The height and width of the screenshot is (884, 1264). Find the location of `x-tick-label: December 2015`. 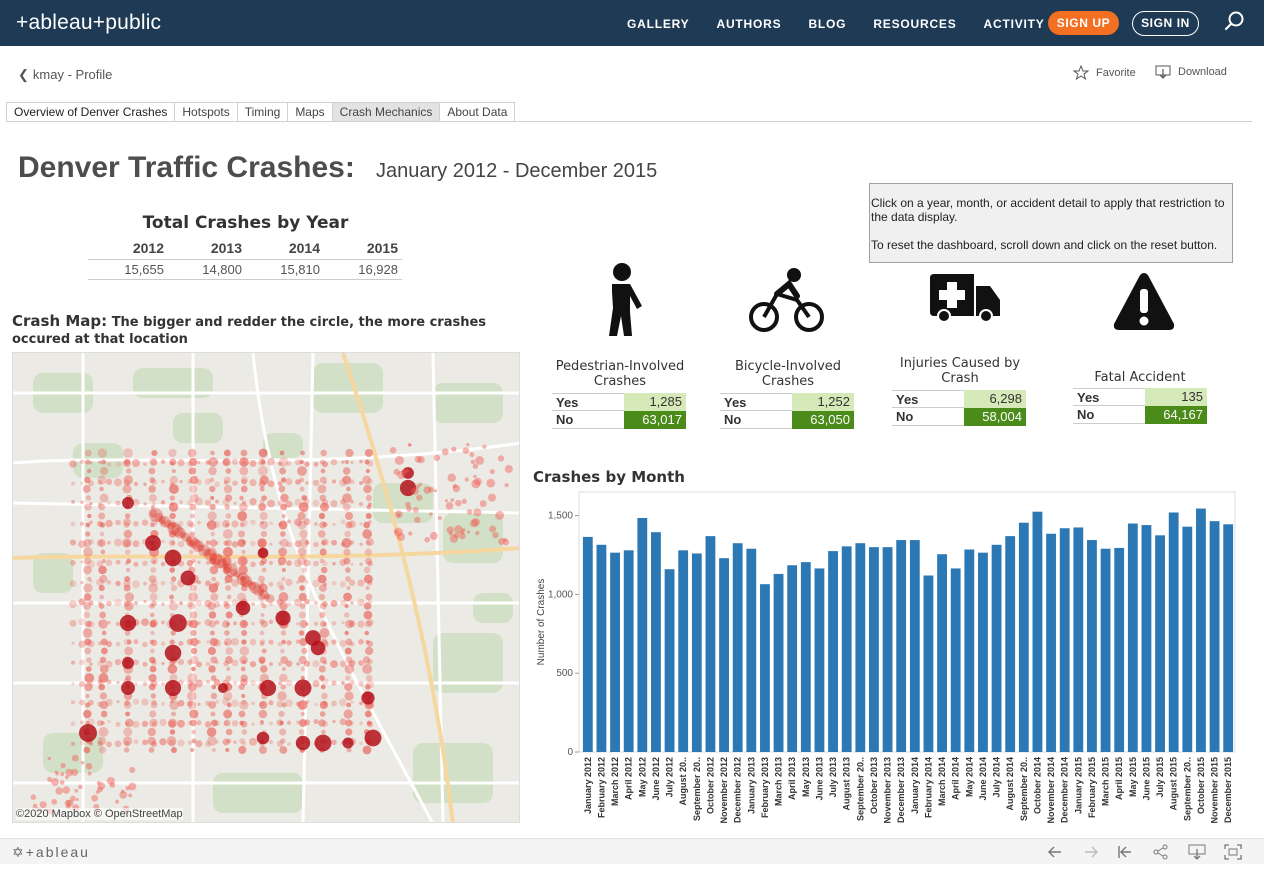

x-tick-label: December 2015 is located at coordinates (1228, 790).